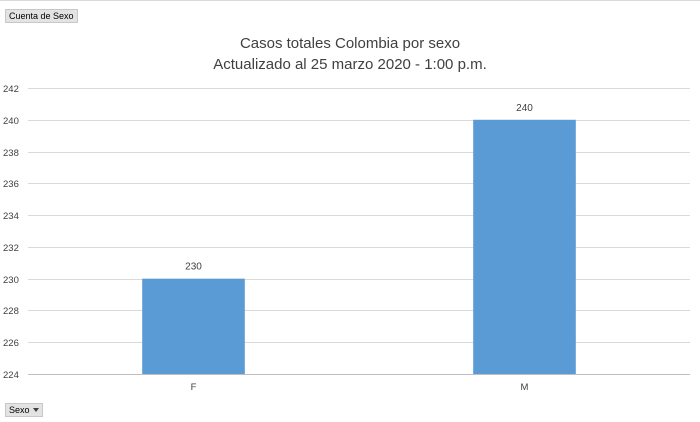  Describe the element at coordinates (11, 216) in the screenshot. I see `y-tick-label: 234` at that location.